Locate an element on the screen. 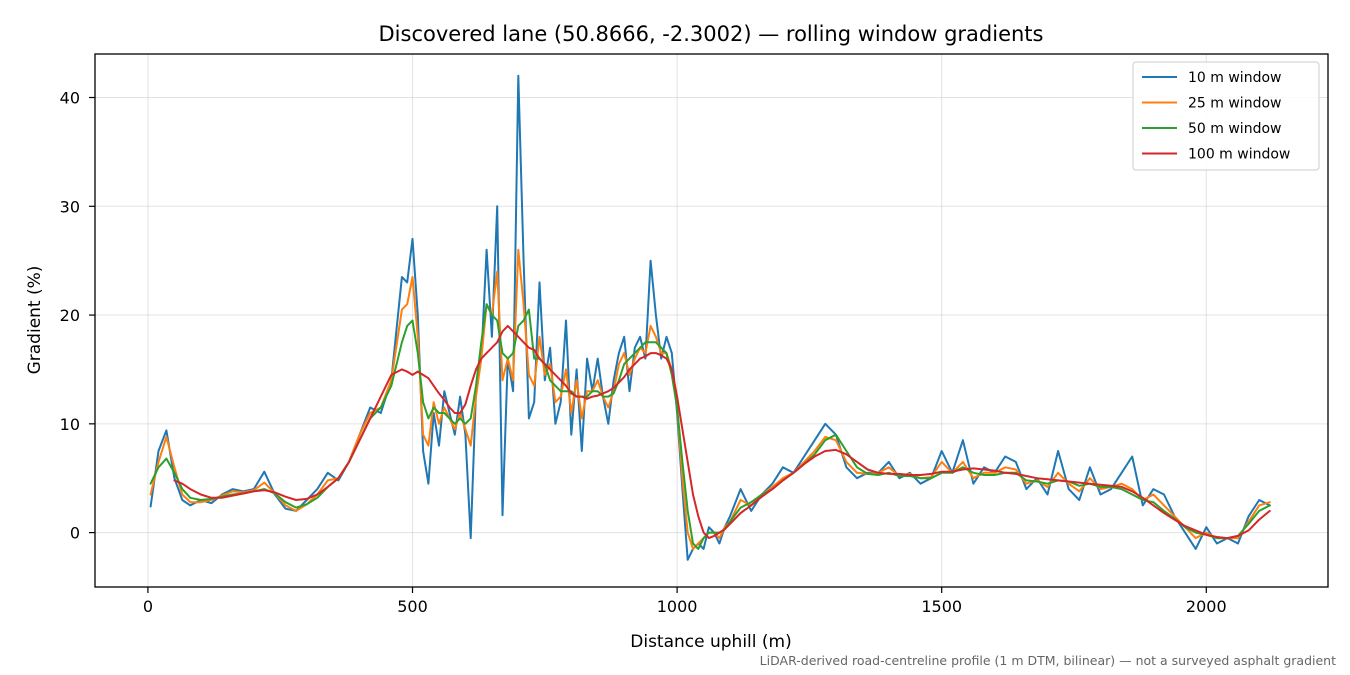 This screenshot has width=1350, height=675. legend-entry: 100 m window is located at coordinates (1239, 155).